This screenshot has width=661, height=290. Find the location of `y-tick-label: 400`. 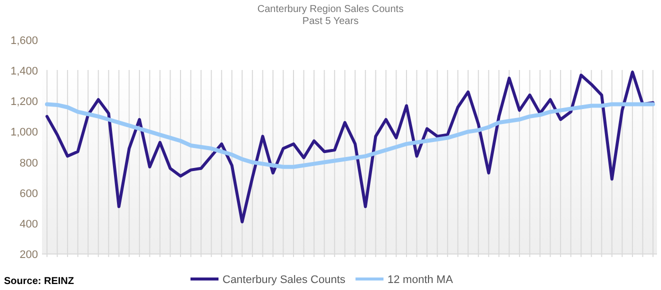

y-tick-label: 400 is located at coordinates (29, 224).